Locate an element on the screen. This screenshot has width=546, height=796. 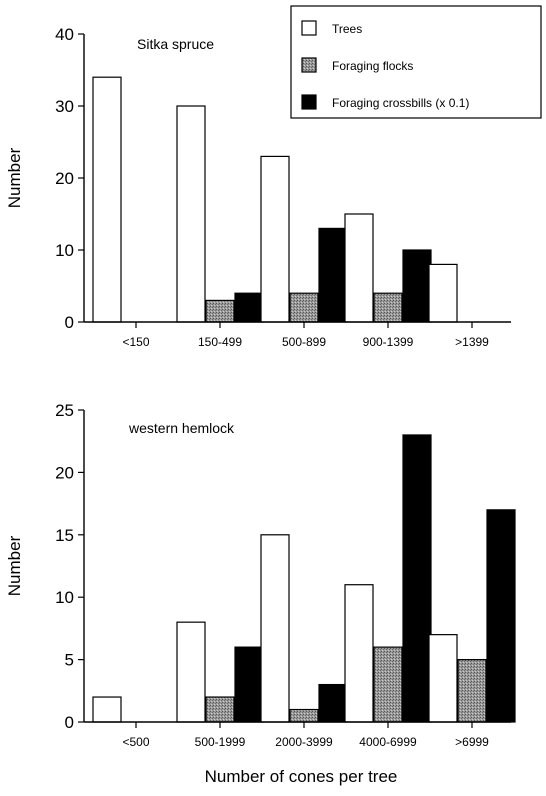
panel-title: Sitka spruce is located at coordinates (175, 44).